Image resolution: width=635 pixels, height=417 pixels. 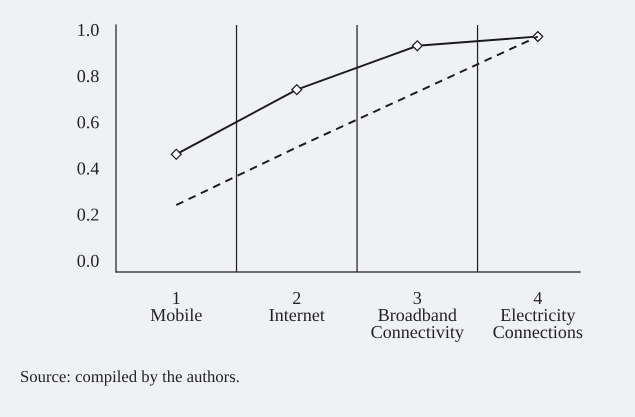 I want to click on y-tick-label: 0.6, so click(x=88, y=122).